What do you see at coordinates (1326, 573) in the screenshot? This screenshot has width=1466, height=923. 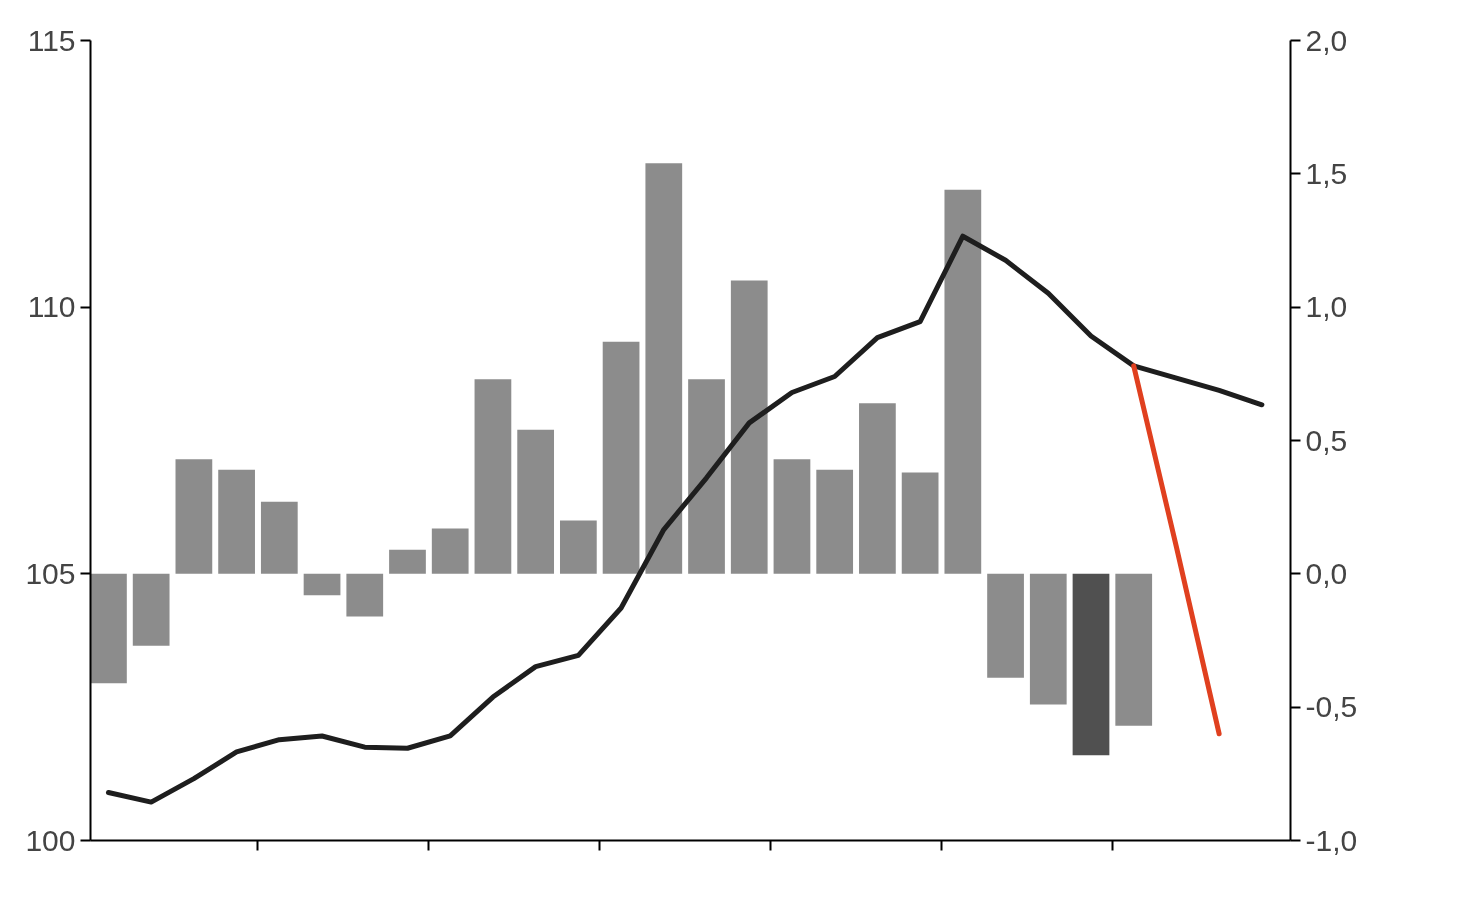 I see `y2-tick-label: 0,0` at bounding box center [1326, 573].